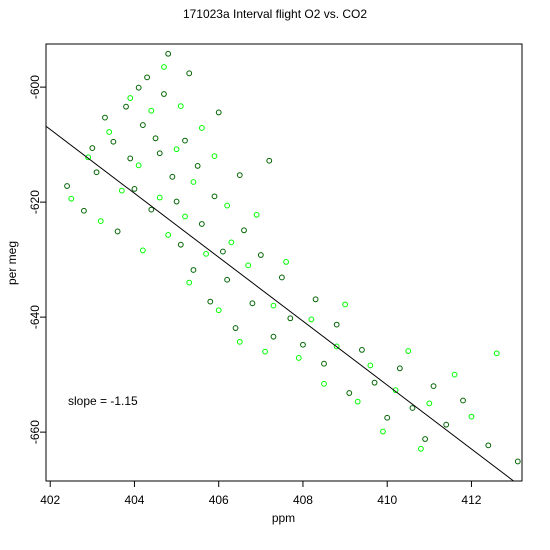  Describe the element at coordinates (387, 500) in the screenshot. I see `x-tick-label: 410` at that location.